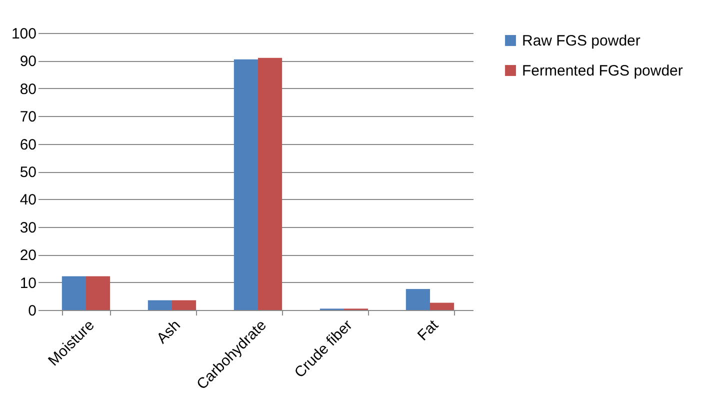 This screenshot has width=726, height=407. Describe the element at coordinates (23, 34) in the screenshot. I see `y-tick-label: 100` at that location.